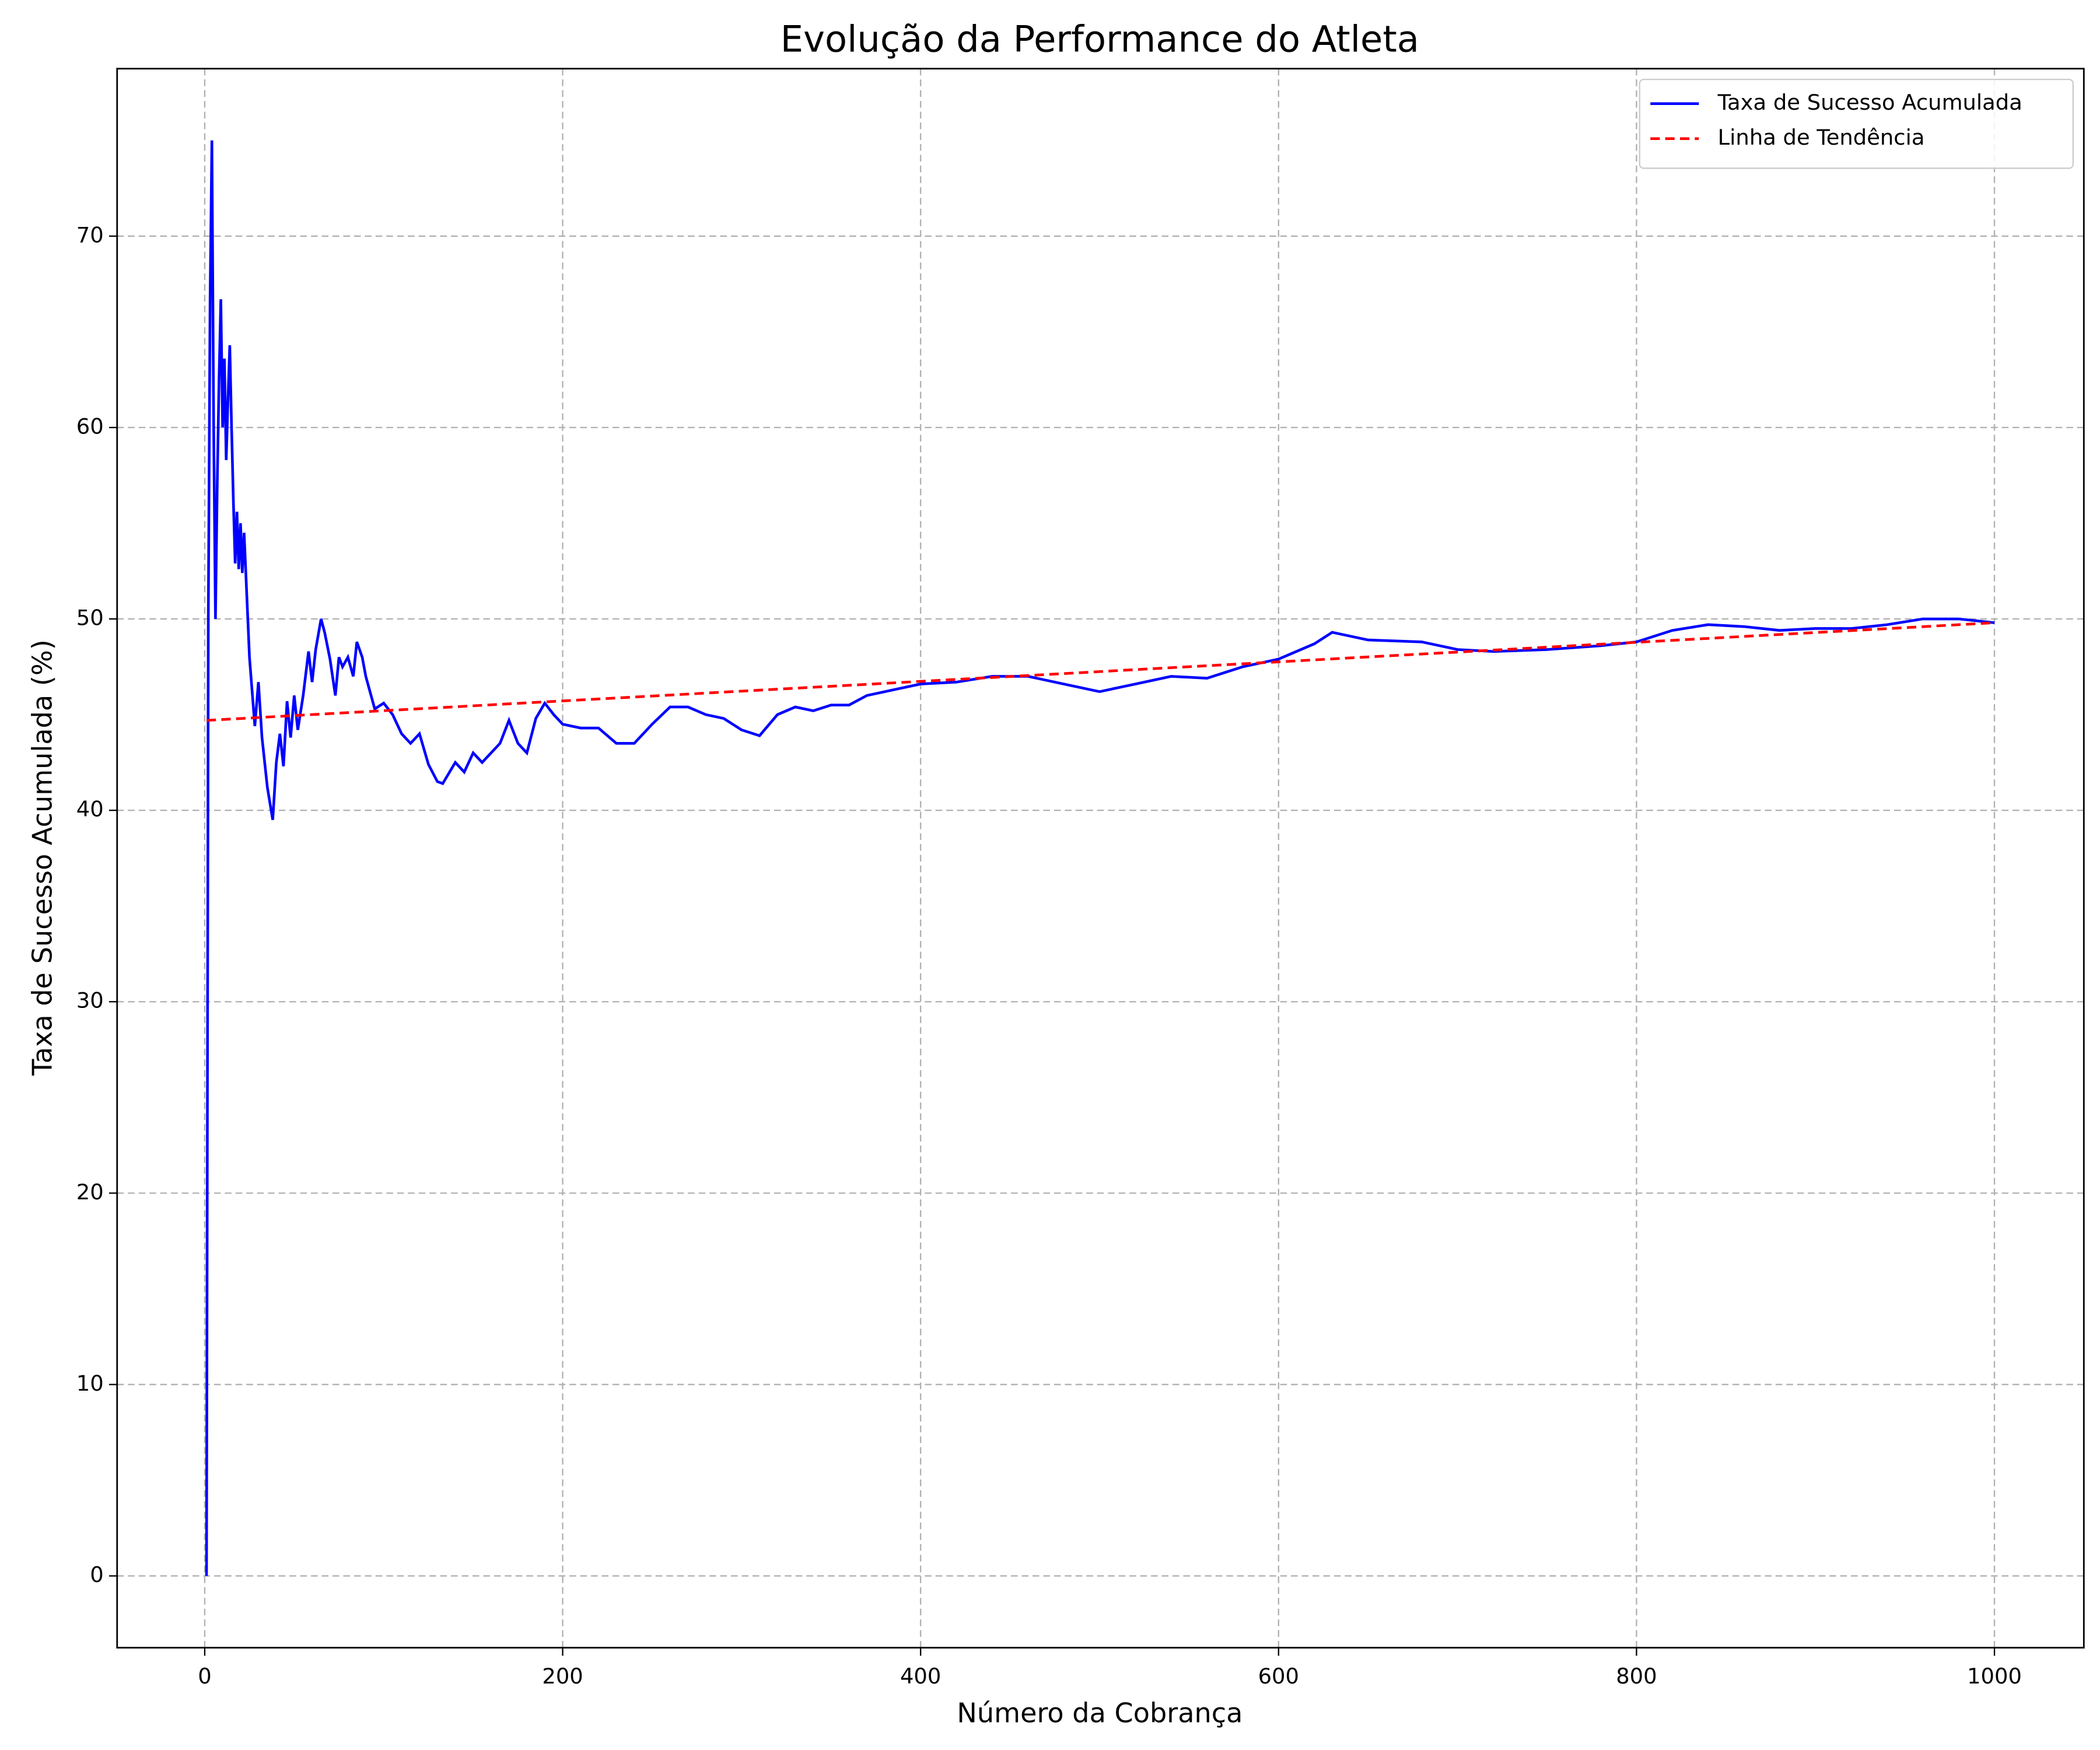  I want to click on y-tick-label: 60, so click(90, 426).